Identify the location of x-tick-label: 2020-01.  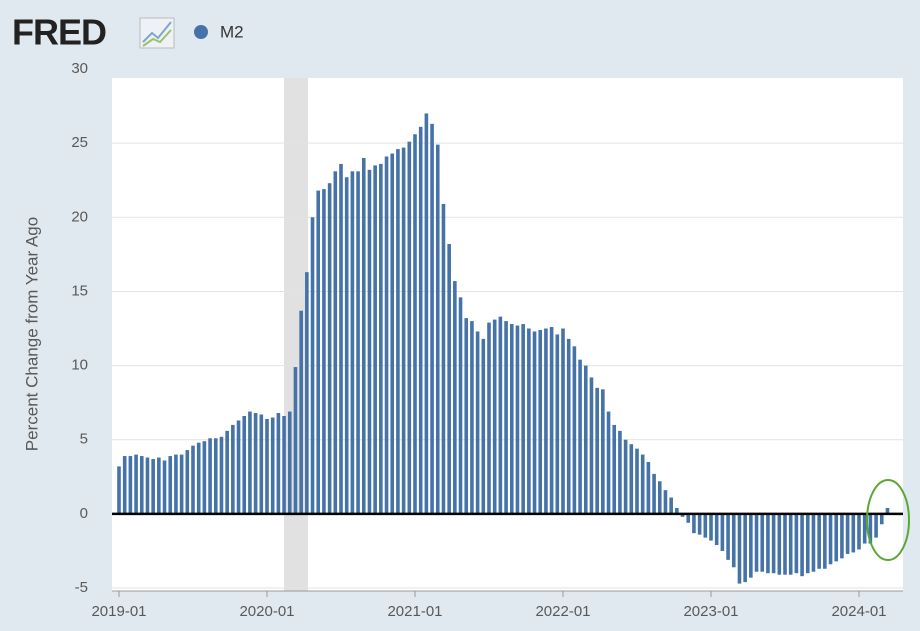
(266, 611).